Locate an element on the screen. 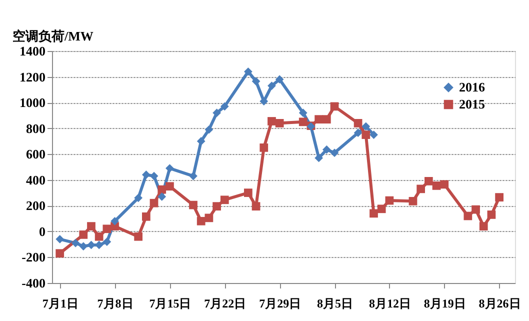  x-tick-label: 7月22日 is located at coordinates (225, 303).